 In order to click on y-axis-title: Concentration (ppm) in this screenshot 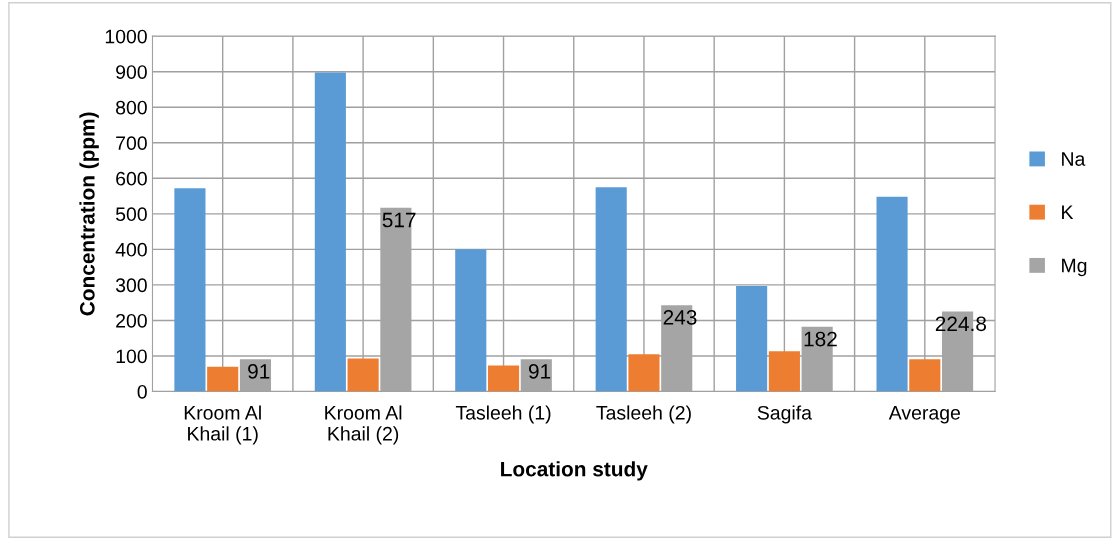, I will do `click(89, 214)`.